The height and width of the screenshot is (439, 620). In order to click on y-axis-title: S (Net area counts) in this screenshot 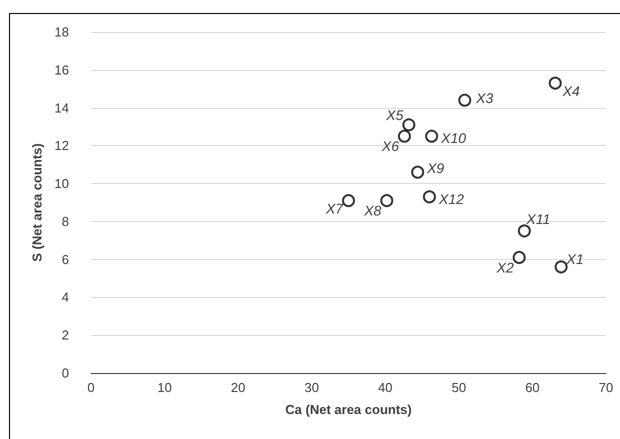, I will do `click(37, 202)`.